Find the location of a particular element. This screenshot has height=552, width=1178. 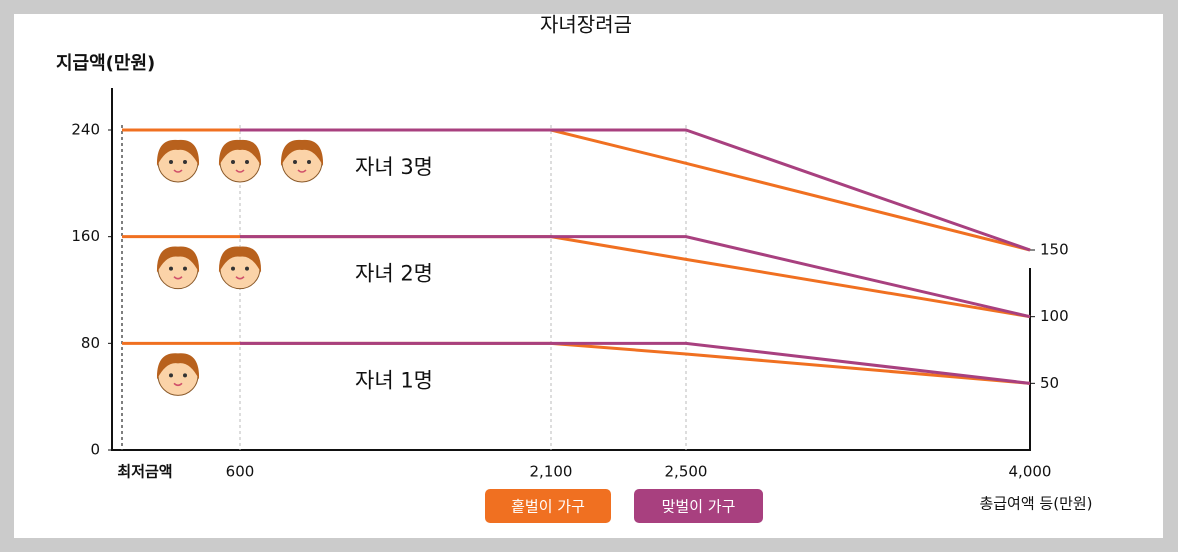

legend-label: 맞벌이 가구 is located at coordinates (699, 507).